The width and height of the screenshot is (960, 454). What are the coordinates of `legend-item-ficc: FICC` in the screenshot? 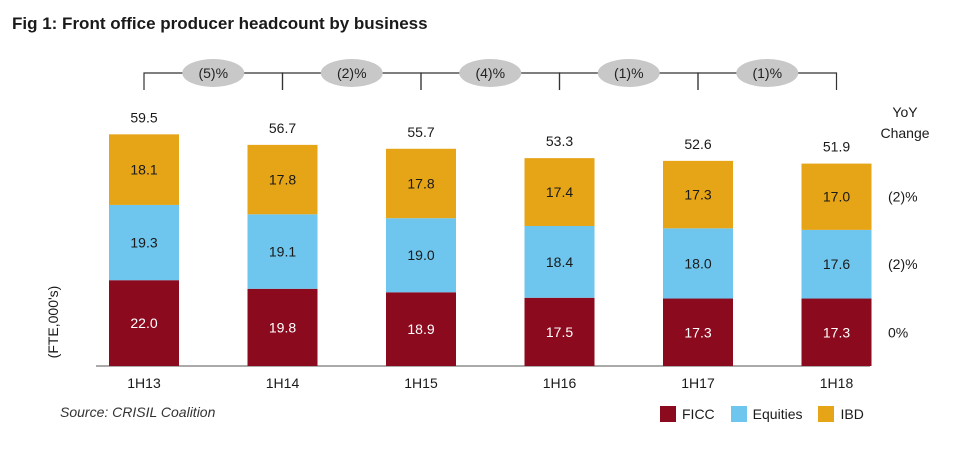 It's located at (687, 414).